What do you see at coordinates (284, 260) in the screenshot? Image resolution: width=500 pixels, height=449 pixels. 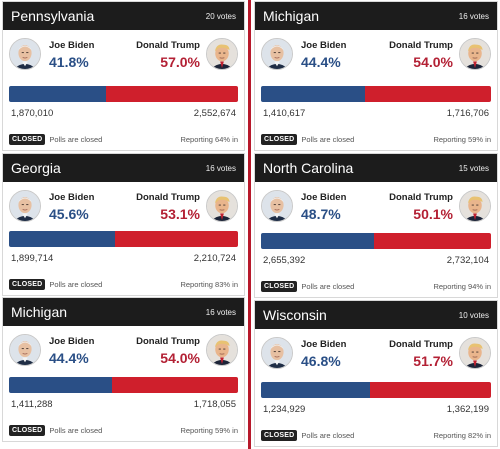 I see `biden-vote-count: 2,655,392` at bounding box center [284, 260].